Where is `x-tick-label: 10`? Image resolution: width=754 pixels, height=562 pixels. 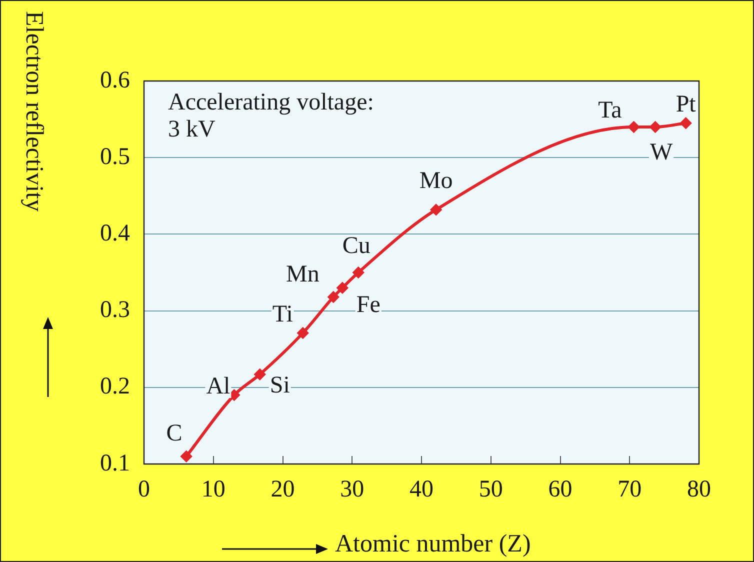
x-tick-label: 10 is located at coordinates (213, 489).